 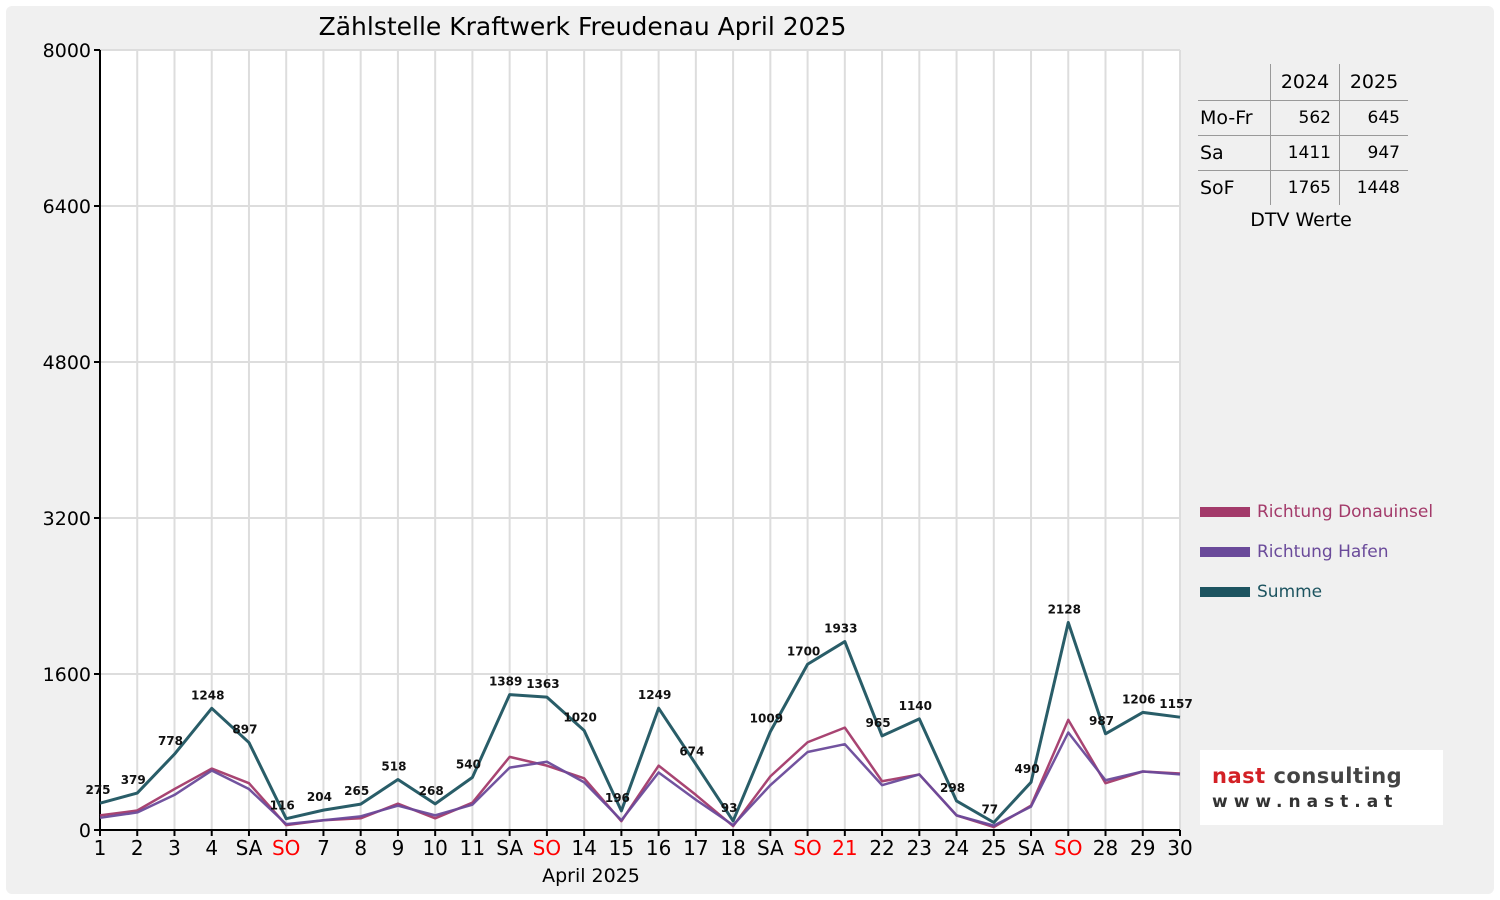 What do you see at coordinates (360, 848) in the screenshot?
I see `x-tick-label: 8` at bounding box center [360, 848].